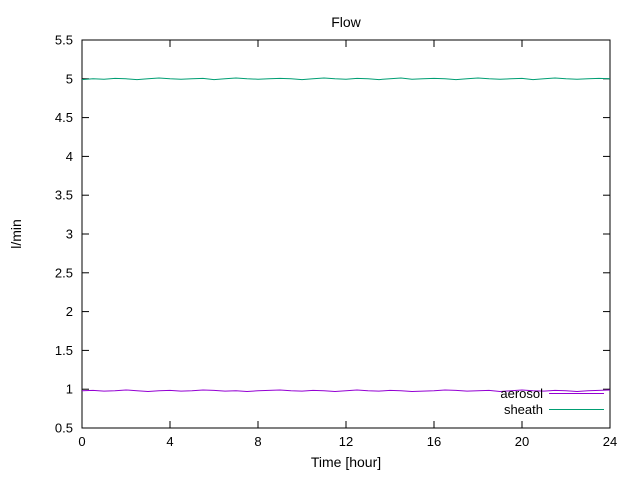 This screenshot has height=480, width=640. Describe the element at coordinates (346, 22) in the screenshot. I see `chart-title: Flow` at that location.